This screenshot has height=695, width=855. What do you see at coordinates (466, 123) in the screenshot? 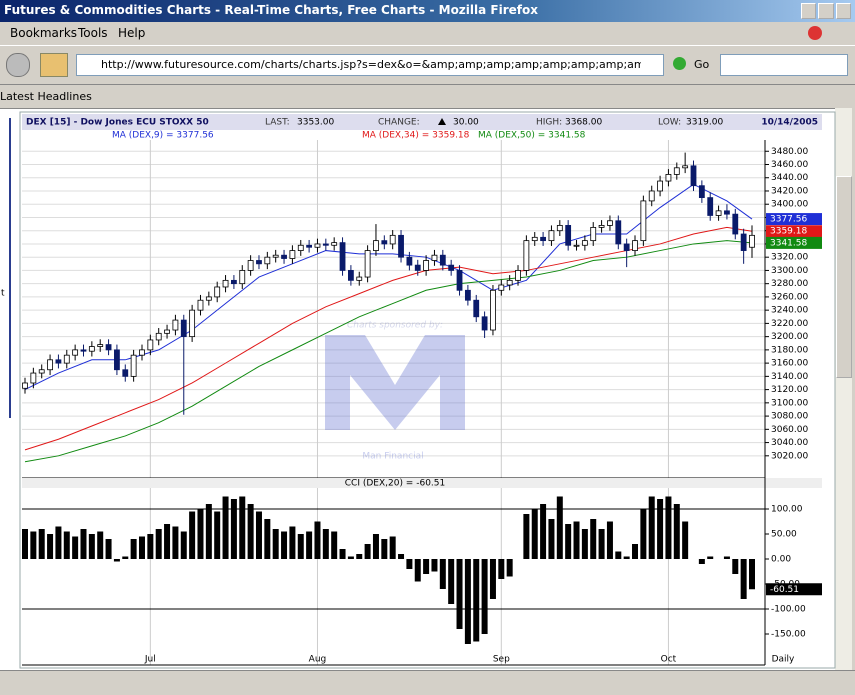
I see `change-value: 30.00` at bounding box center [466, 123].